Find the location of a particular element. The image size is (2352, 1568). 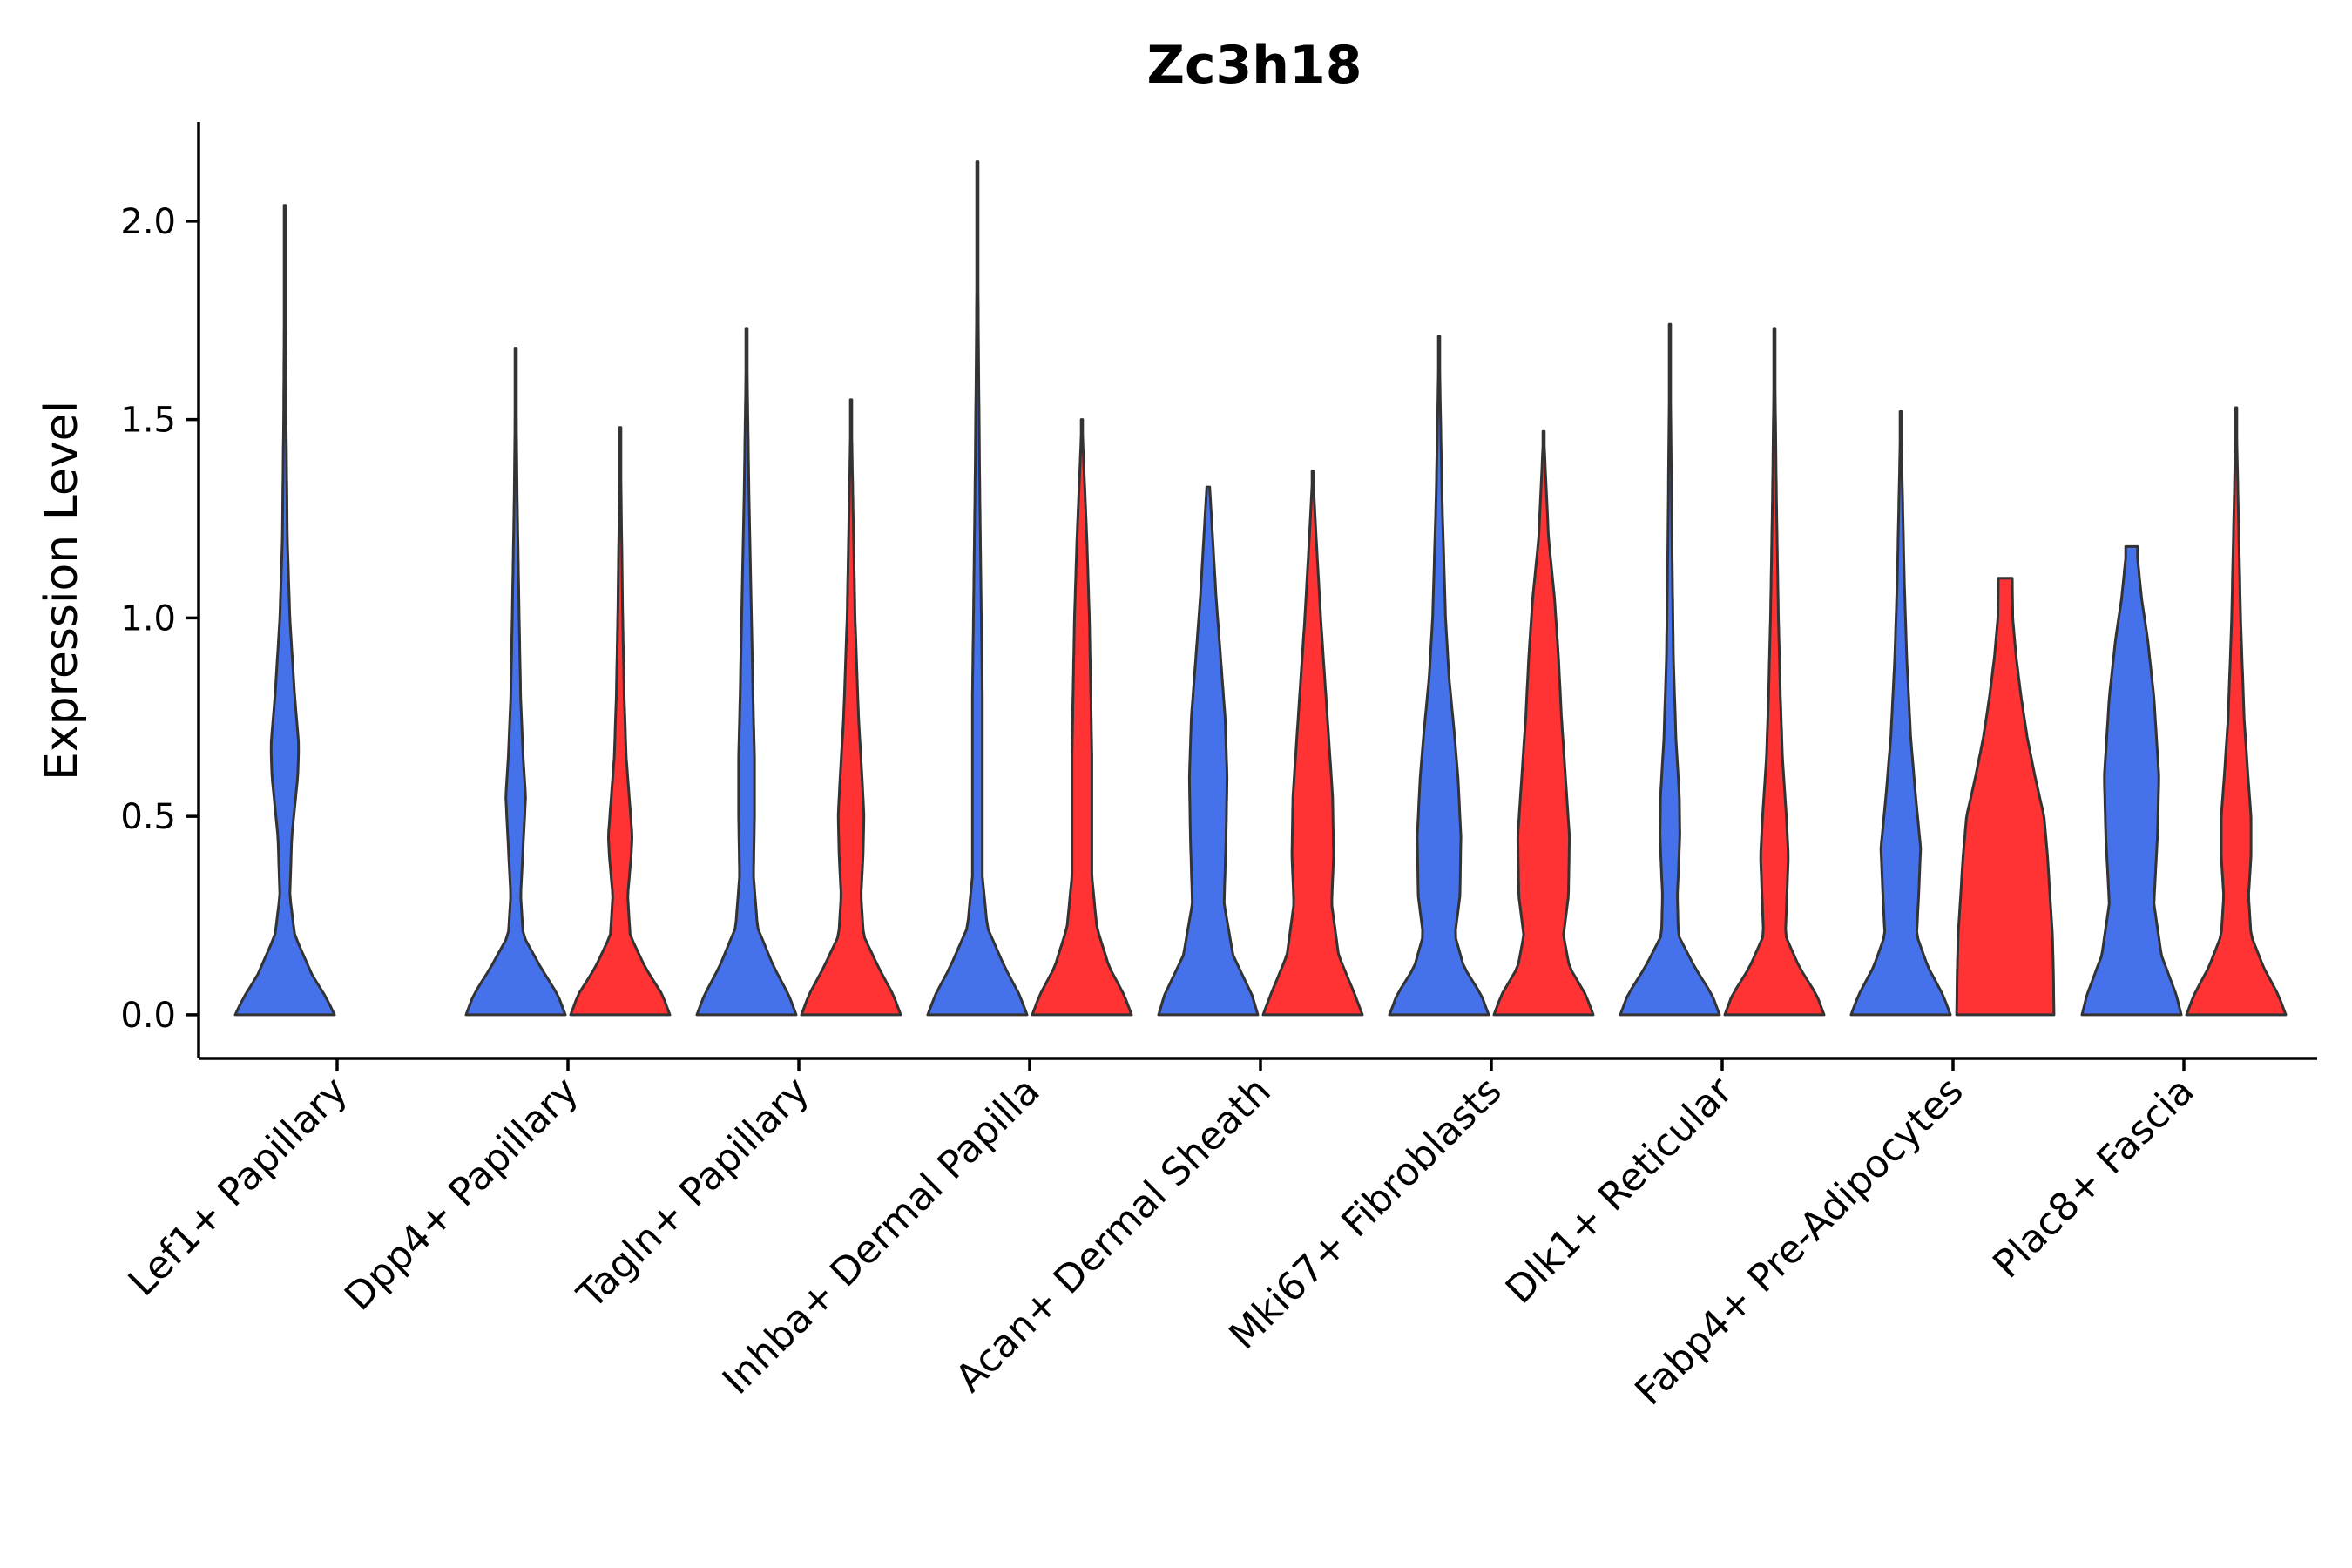

y-tick-label: 2.0 is located at coordinates (148, 222).